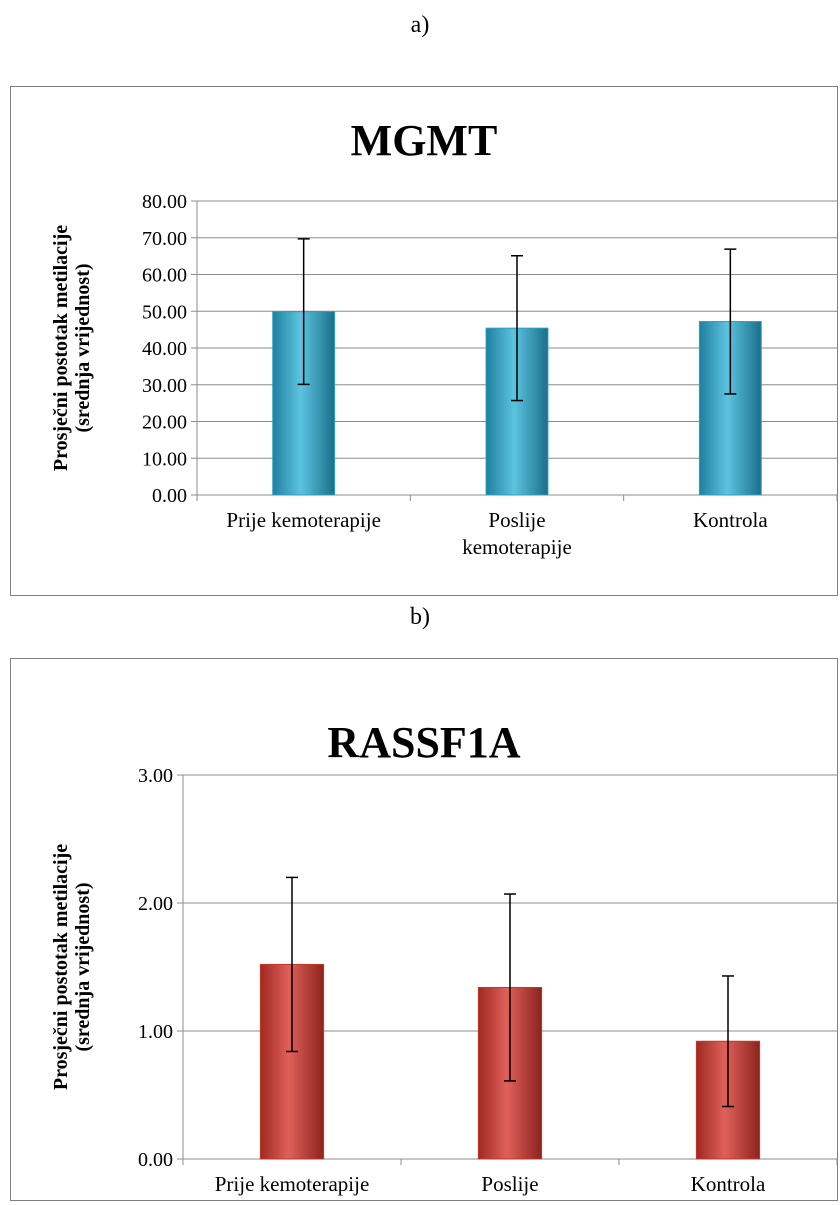  What do you see at coordinates (155, 776) in the screenshot?
I see `y-tick-label: 3.00` at bounding box center [155, 776].